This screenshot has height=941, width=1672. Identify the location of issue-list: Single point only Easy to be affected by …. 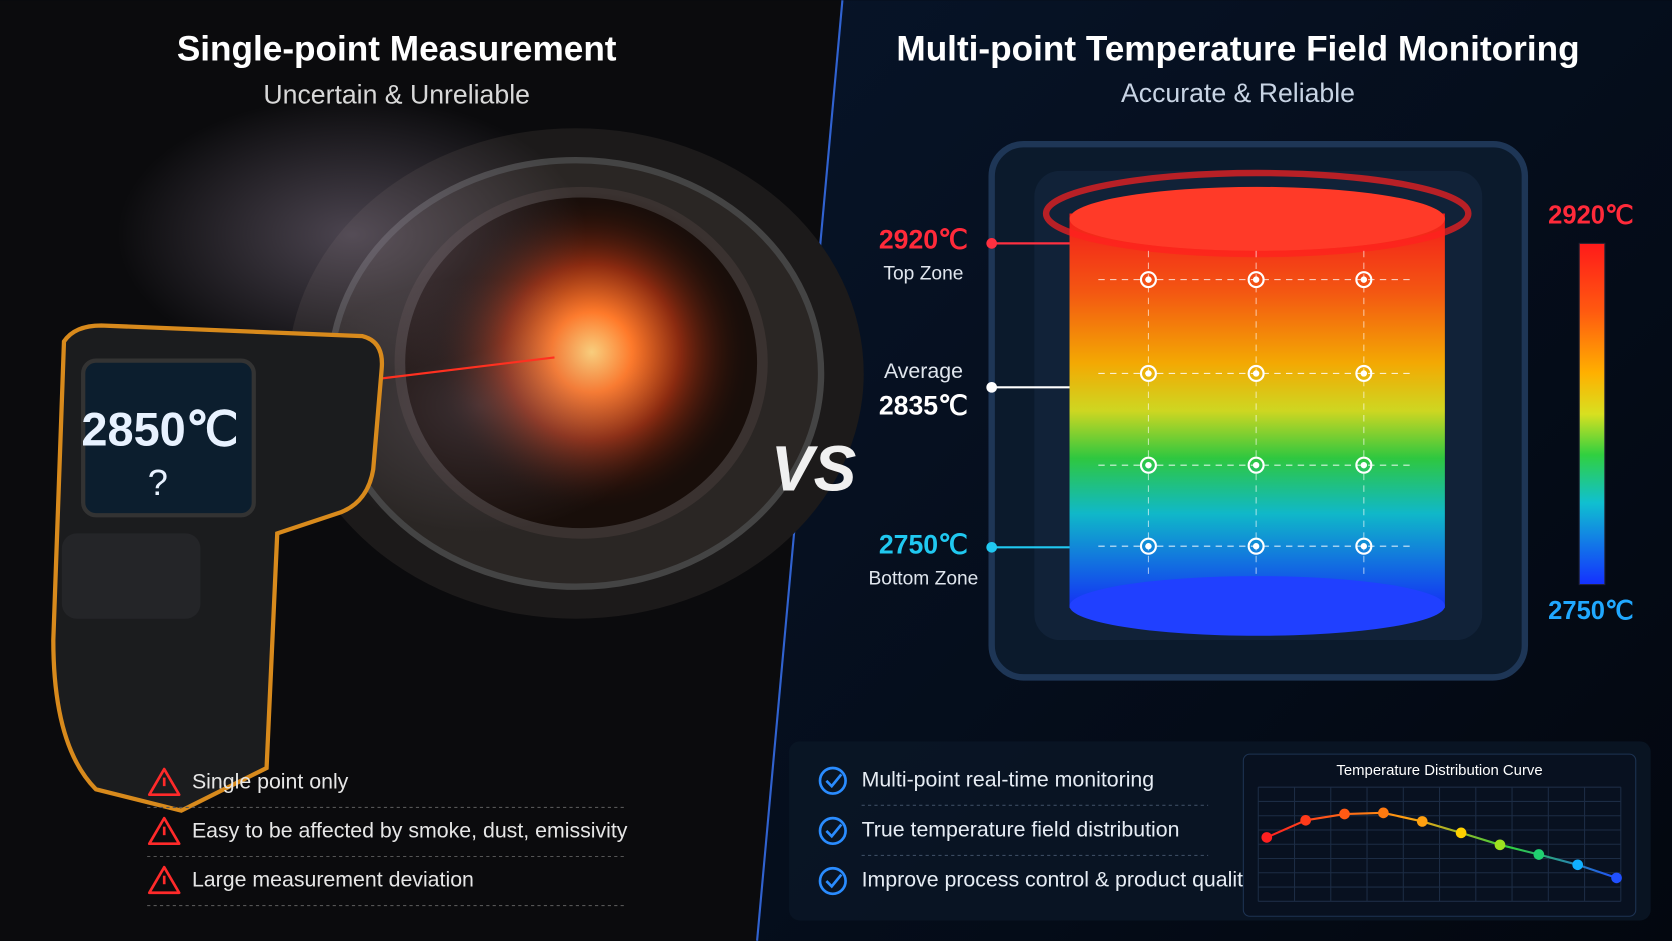
(387, 837).